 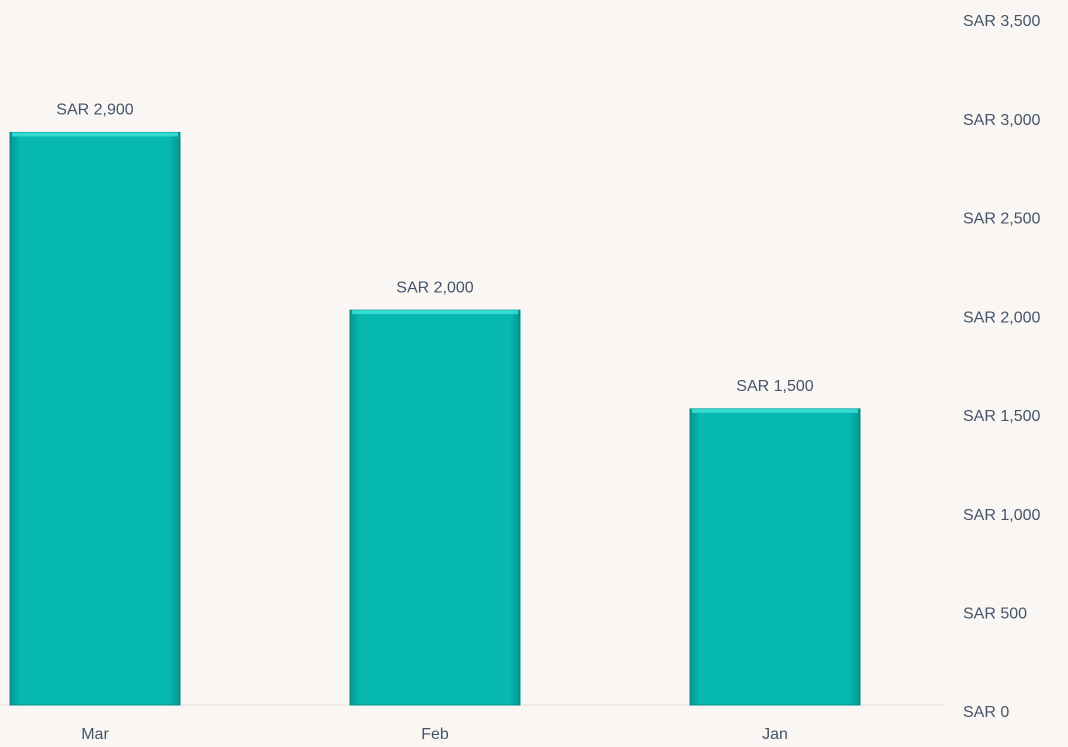 I want to click on y-tick-label: SAR 3,000, so click(x=1001, y=120).